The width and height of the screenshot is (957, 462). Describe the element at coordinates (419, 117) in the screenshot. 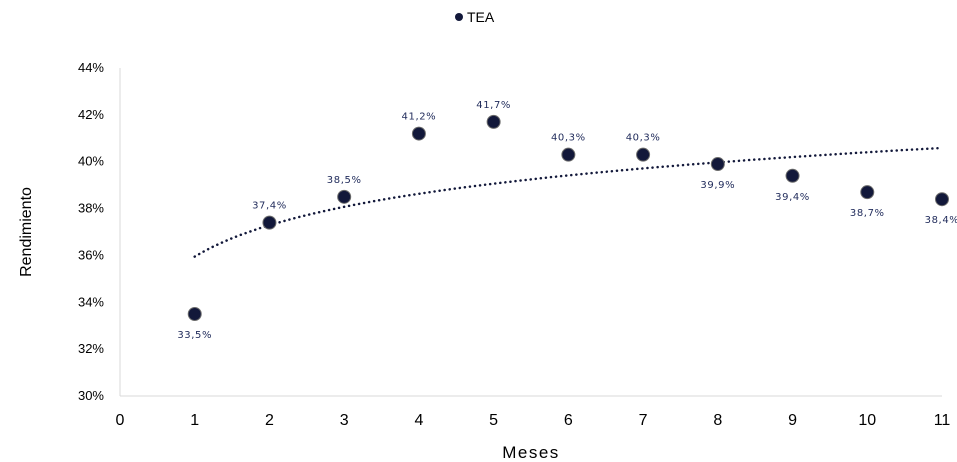

I see `data-label: 41,2%` at that location.